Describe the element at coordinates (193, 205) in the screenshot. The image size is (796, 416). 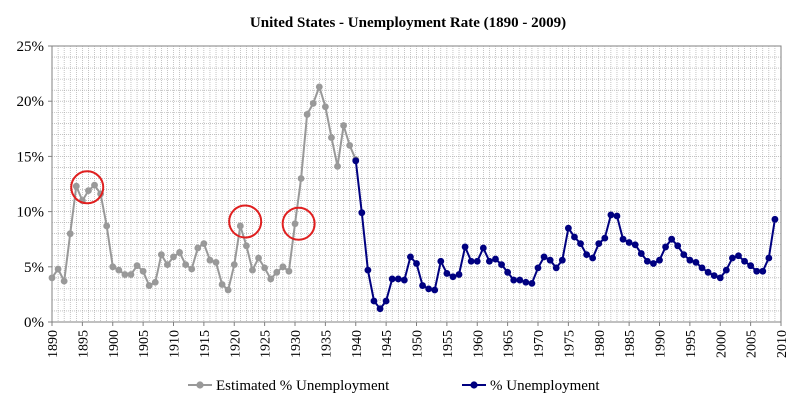
I see `annotation-layer` at that location.